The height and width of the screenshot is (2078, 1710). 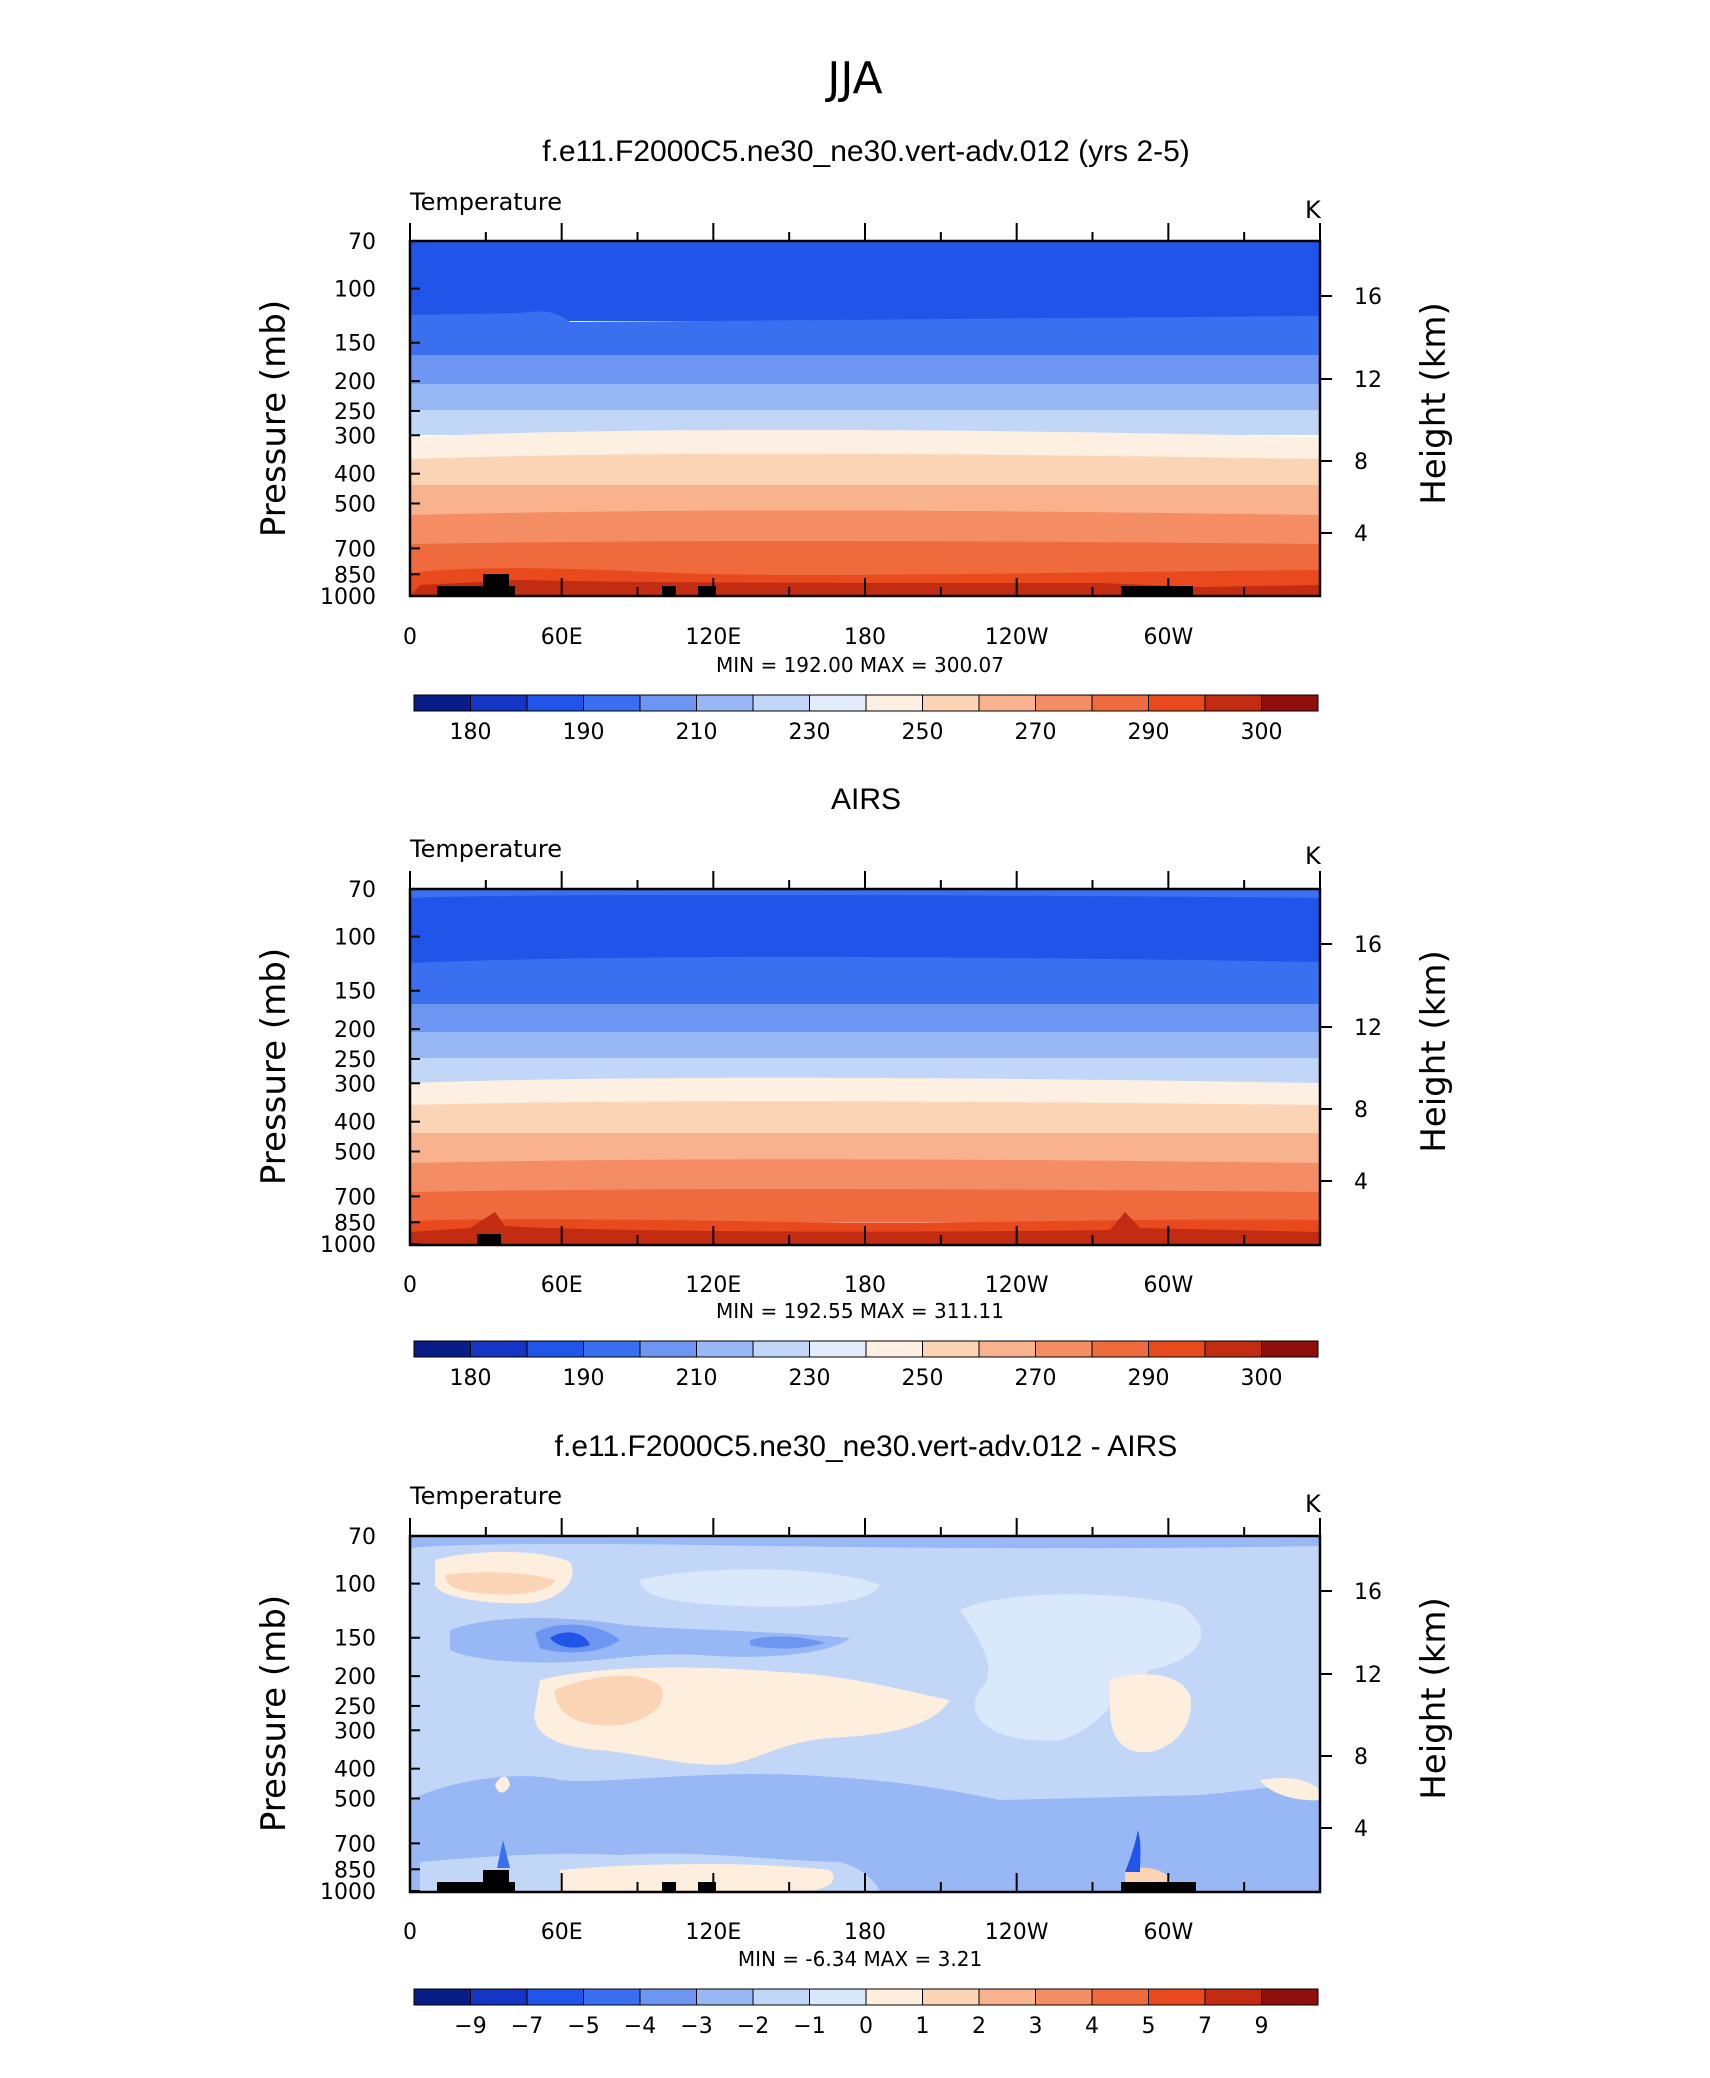 I want to click on lon-tick-label: 60W, so click(x=1168, y=1285).